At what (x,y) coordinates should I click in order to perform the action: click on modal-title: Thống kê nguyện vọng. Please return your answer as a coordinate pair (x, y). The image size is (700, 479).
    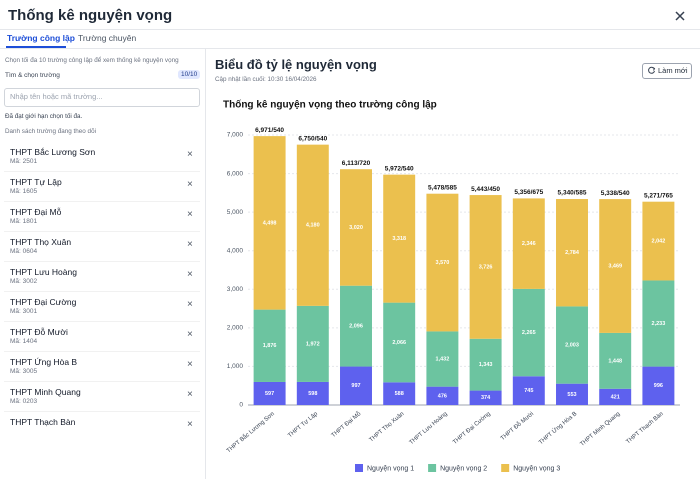
    Looking at the image, I should click on (90, 15).